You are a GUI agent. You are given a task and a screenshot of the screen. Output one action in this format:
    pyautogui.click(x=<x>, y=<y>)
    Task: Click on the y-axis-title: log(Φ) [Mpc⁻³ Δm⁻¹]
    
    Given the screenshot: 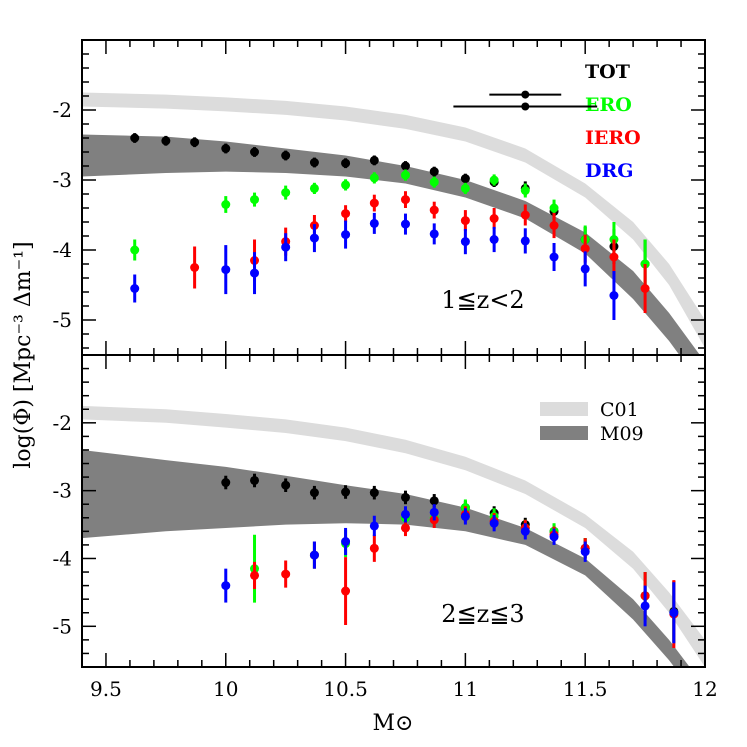 What is the action you would take?
    pyautogui.click(x=23, y=354)
    